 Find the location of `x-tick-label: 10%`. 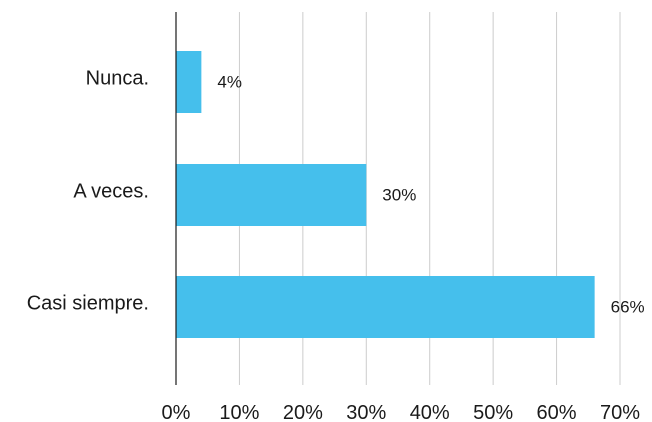

x-tick-label: 10% is located at coordinates (239, 412).